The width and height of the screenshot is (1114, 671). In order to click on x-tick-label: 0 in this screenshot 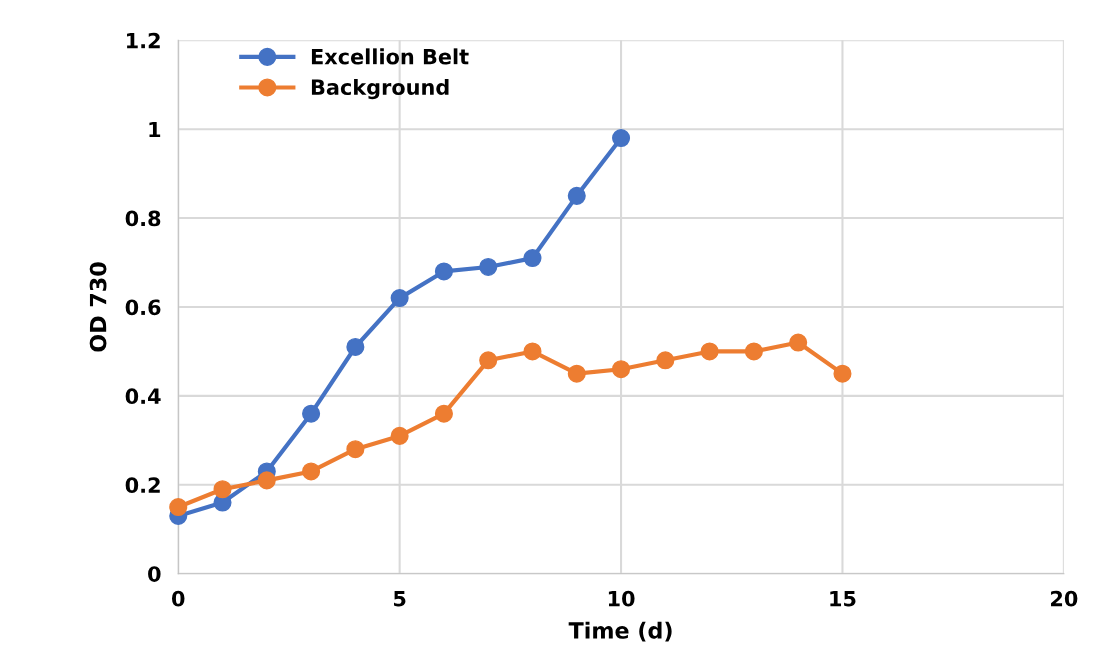, I will do `click(178, 598)`.